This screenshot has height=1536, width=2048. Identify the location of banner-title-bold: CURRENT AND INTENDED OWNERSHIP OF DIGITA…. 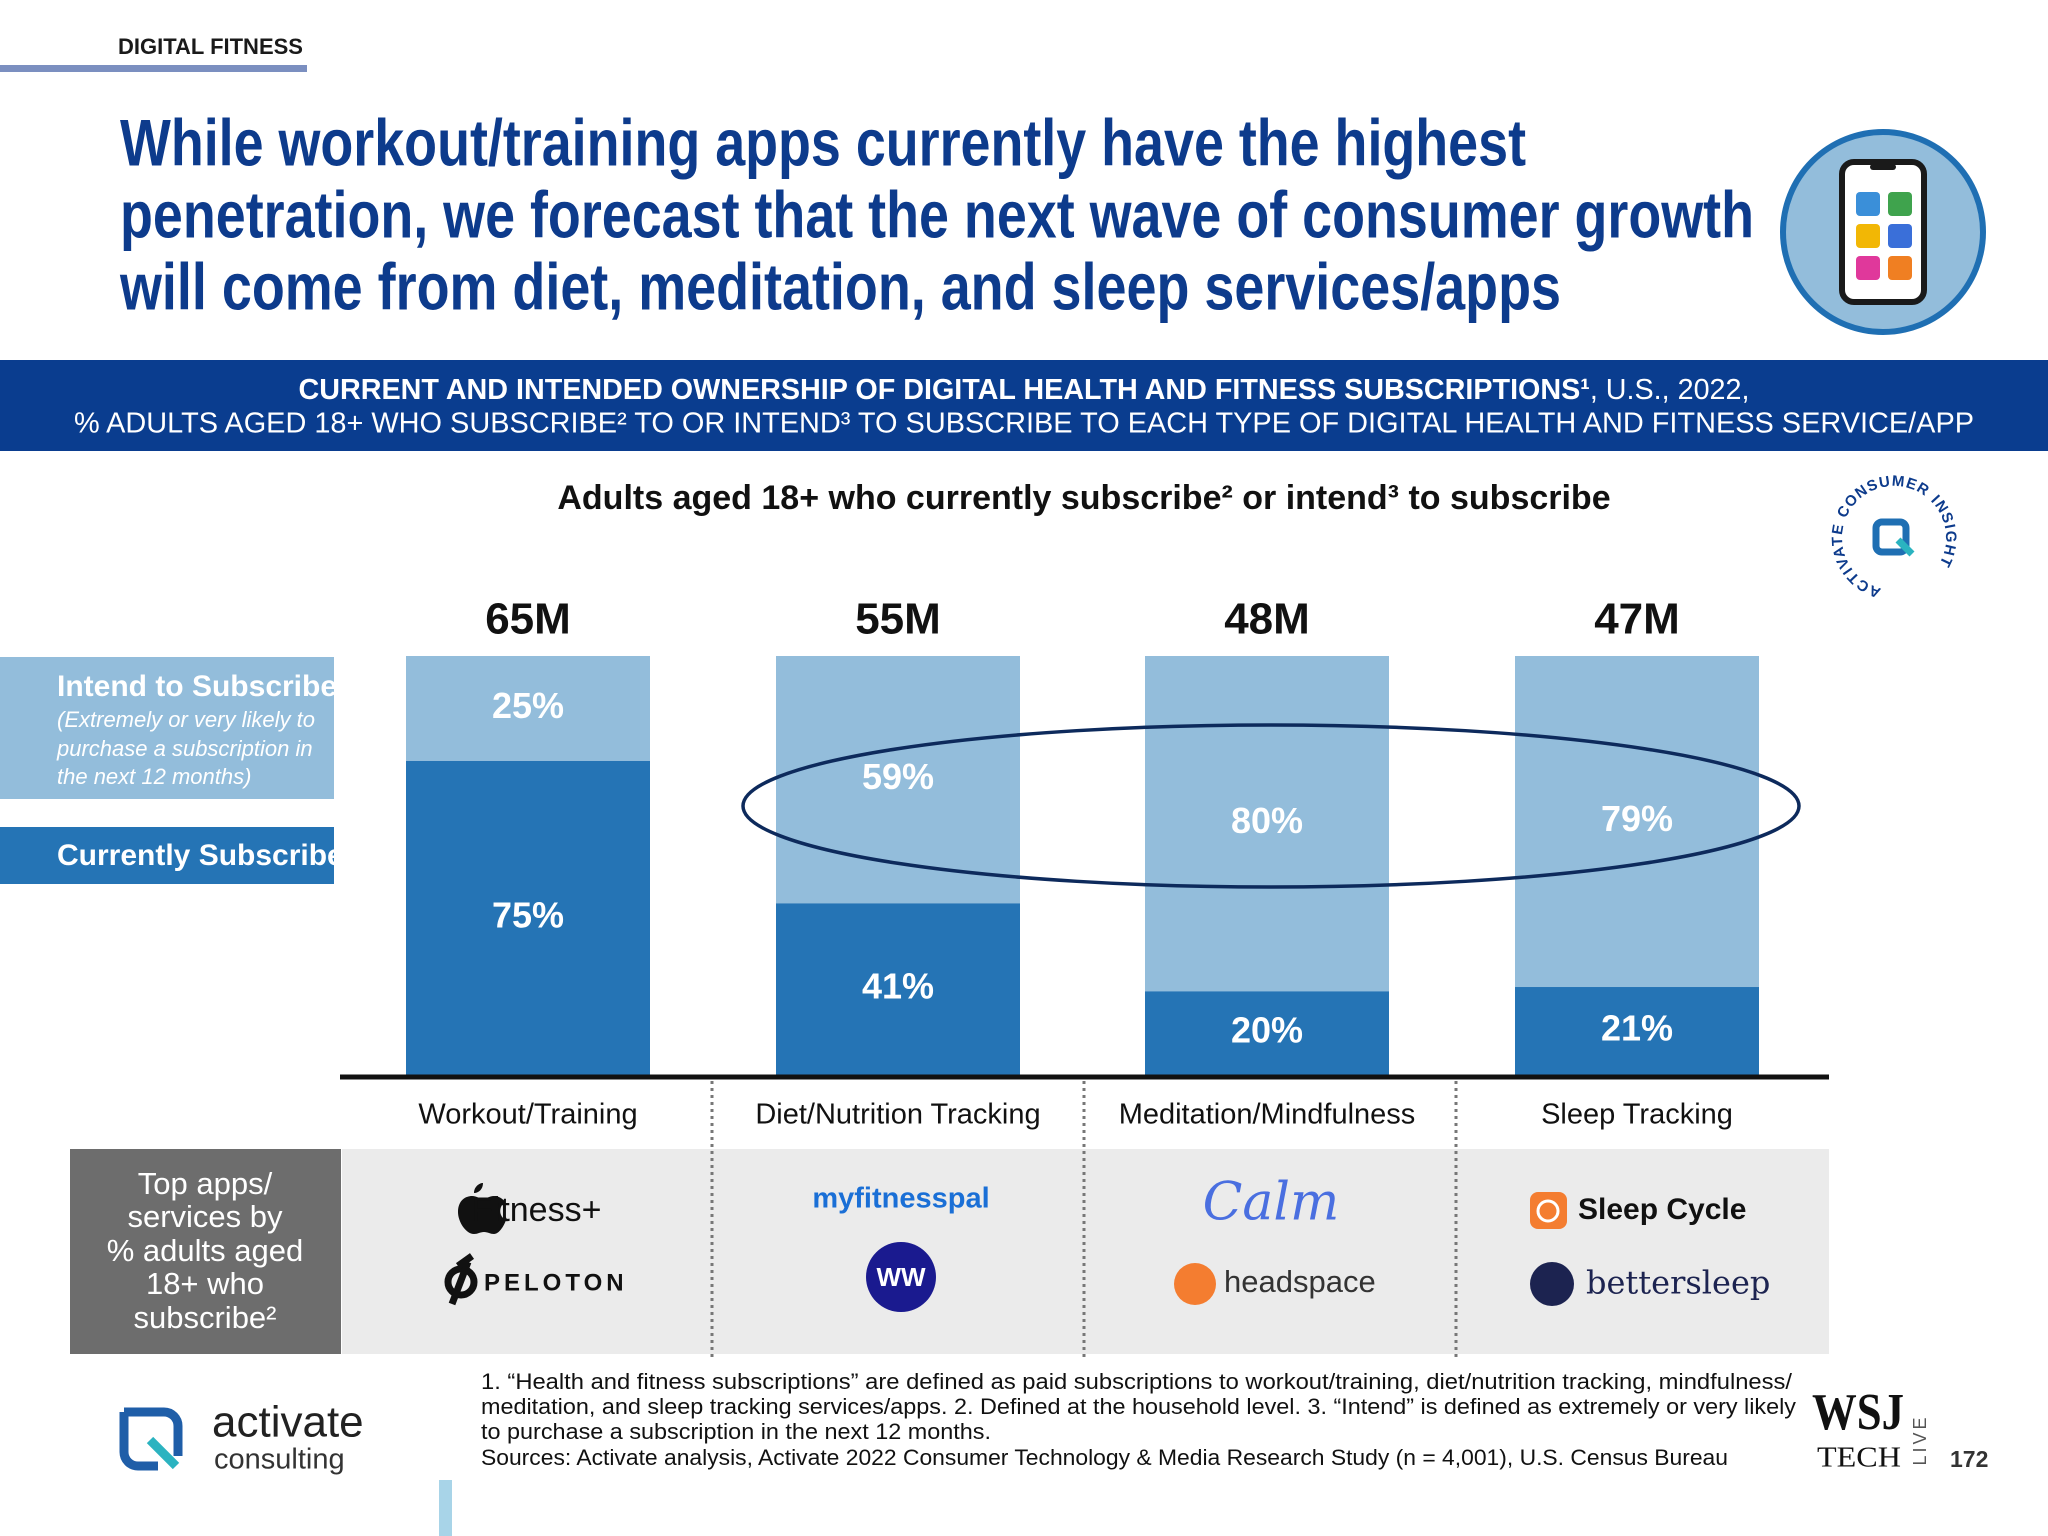
(944, 390).